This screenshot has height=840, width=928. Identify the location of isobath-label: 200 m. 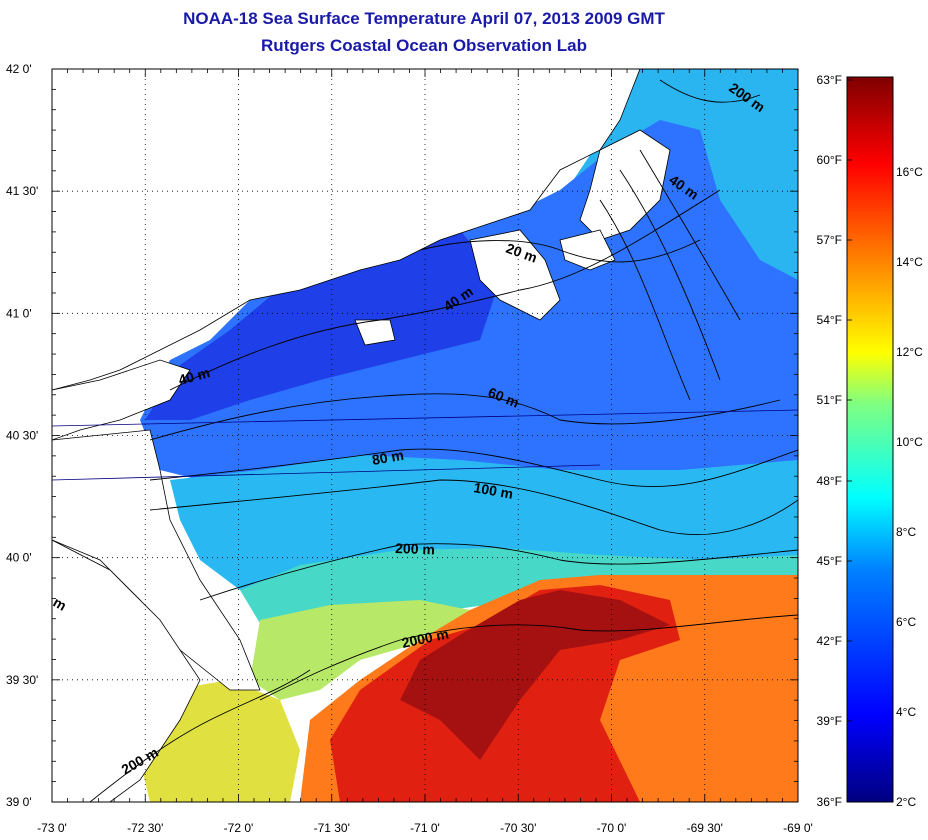
(415, 548).